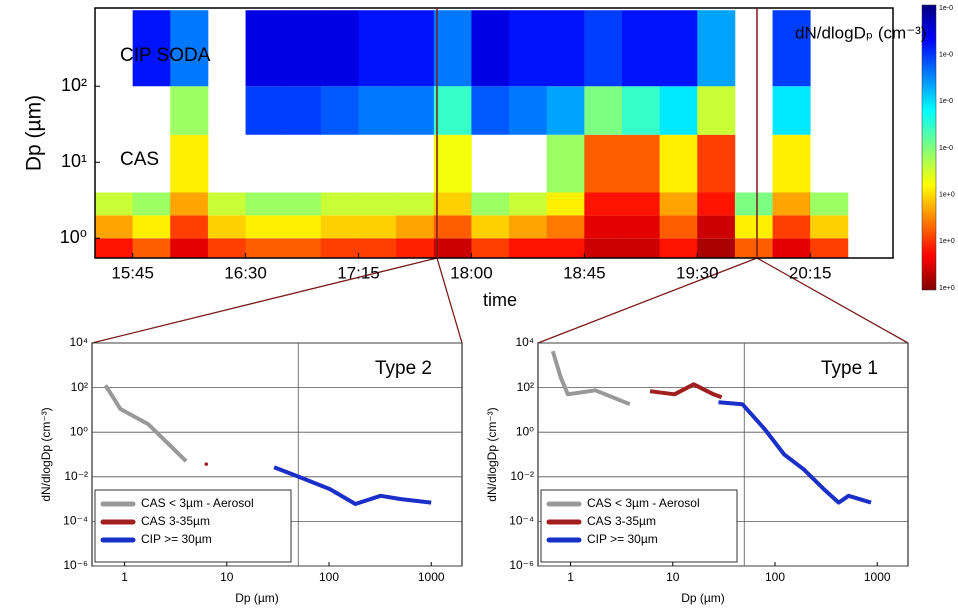 The height and width of the screenshot is (609, 958). Describe the element at coordinates (132, 272) in the screenshot. I see `x-tick-label: 15:45` at that location.